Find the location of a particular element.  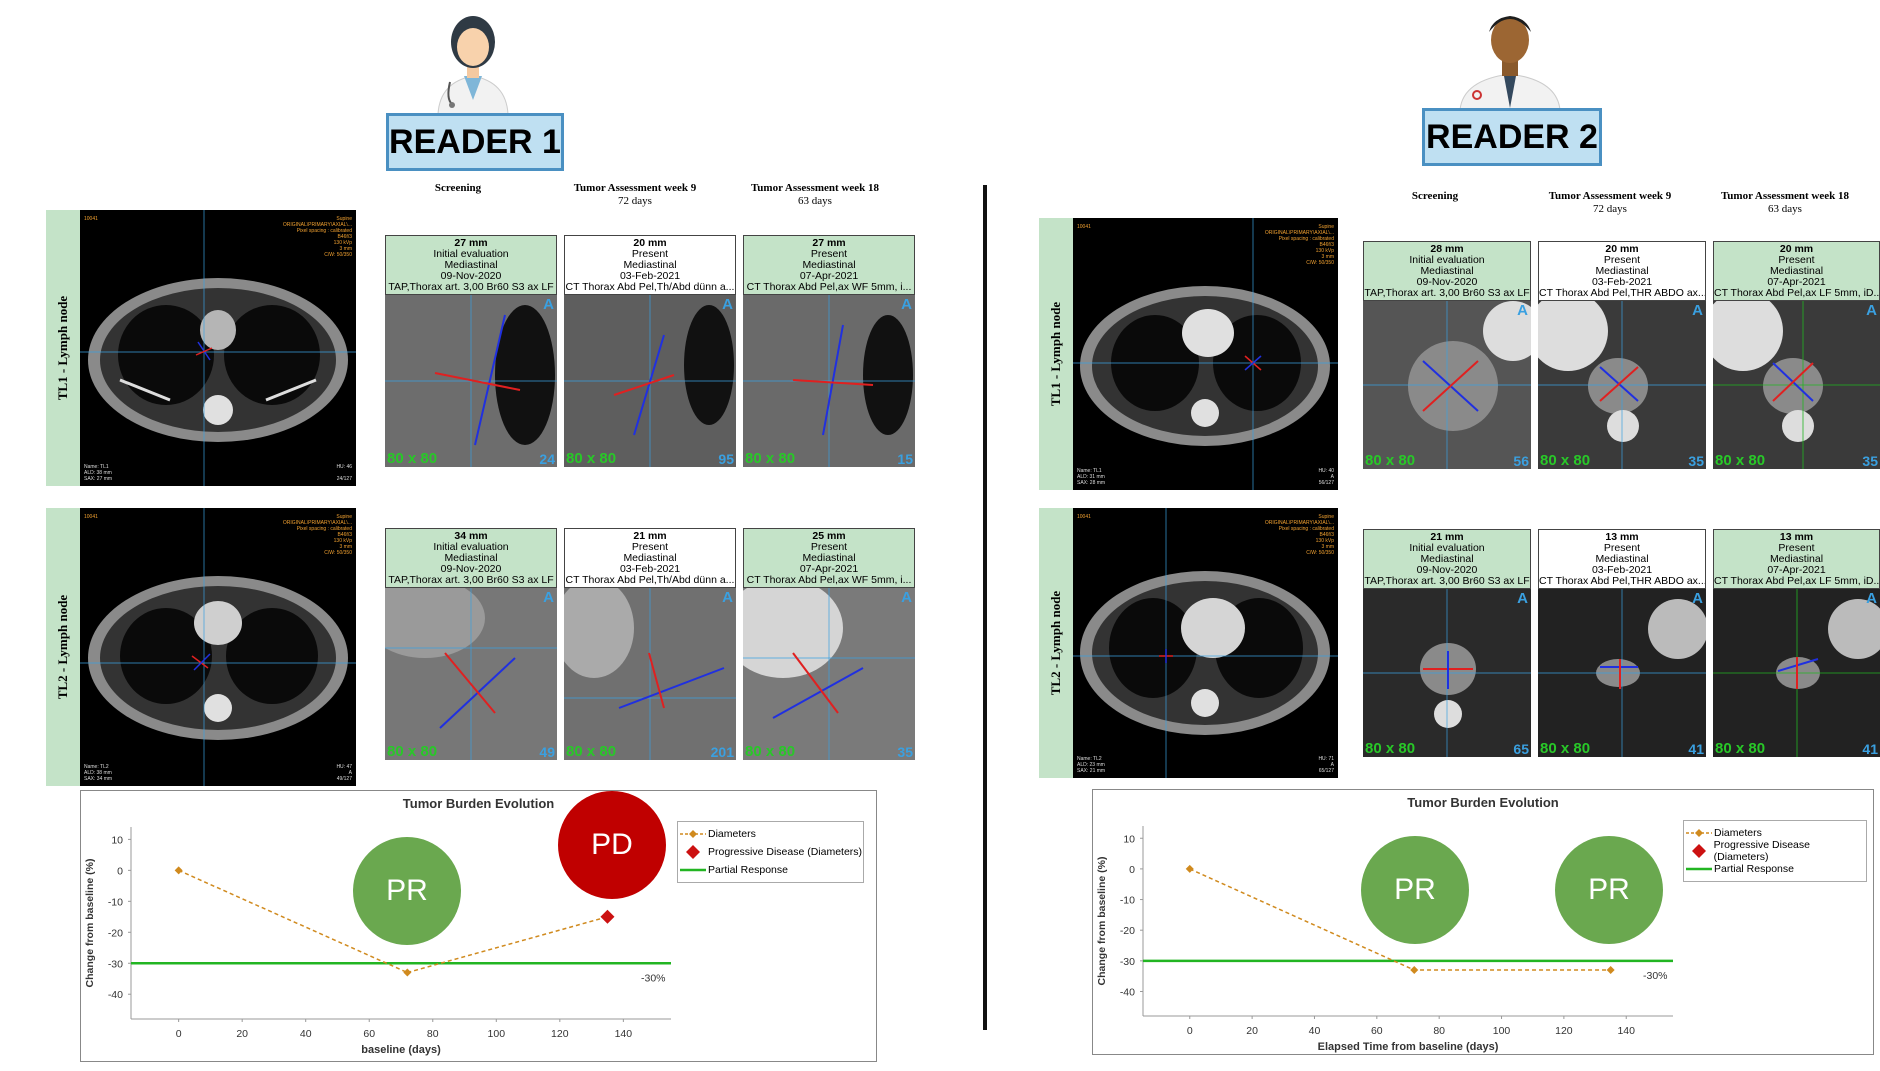

slice-number: 15 is located at coordinates (905, 459).